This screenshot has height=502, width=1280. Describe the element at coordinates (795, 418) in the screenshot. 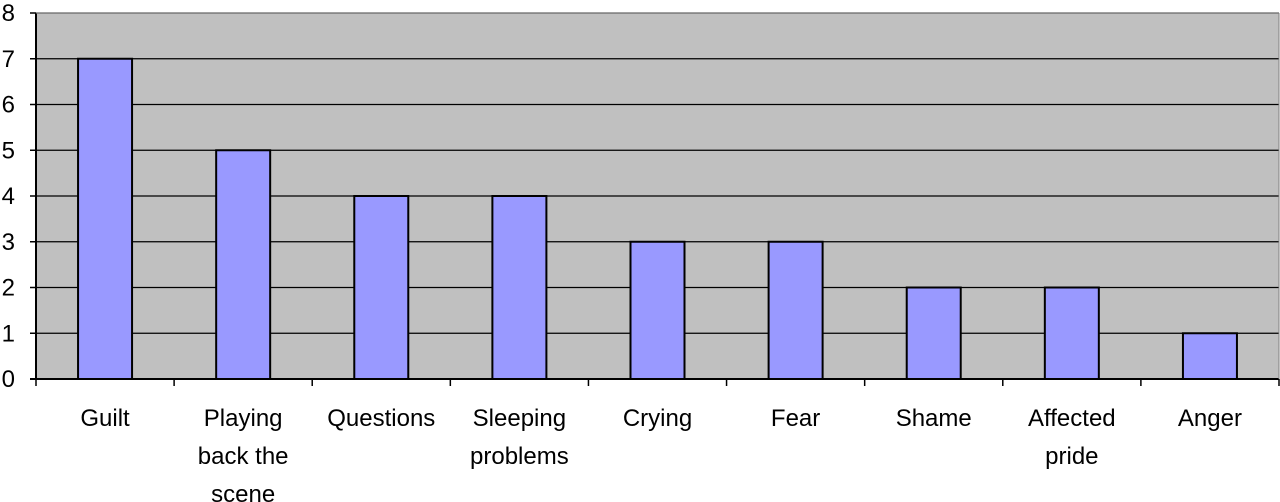

I see `x-tick-label: Fear` at that location.